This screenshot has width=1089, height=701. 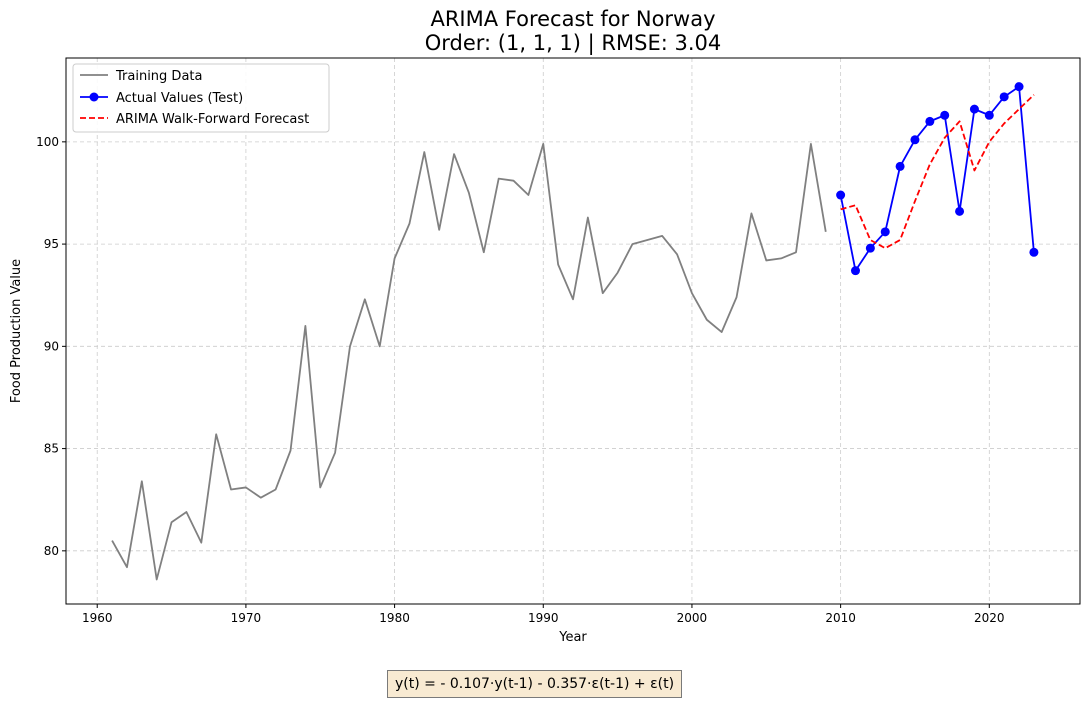 I want to click on y-axis-label: Food Production Value, so click(x=16, y=331).